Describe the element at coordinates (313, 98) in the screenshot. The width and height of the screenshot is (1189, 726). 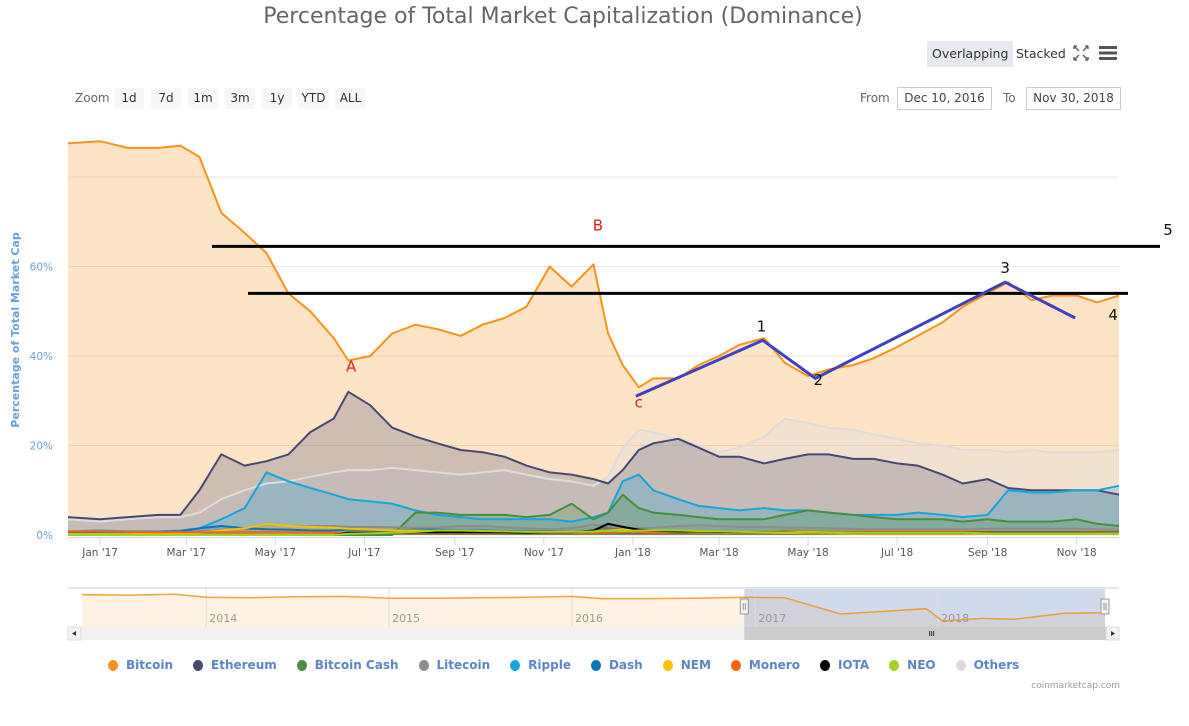
I see `zoom-ytd-button: YTD` at that location.